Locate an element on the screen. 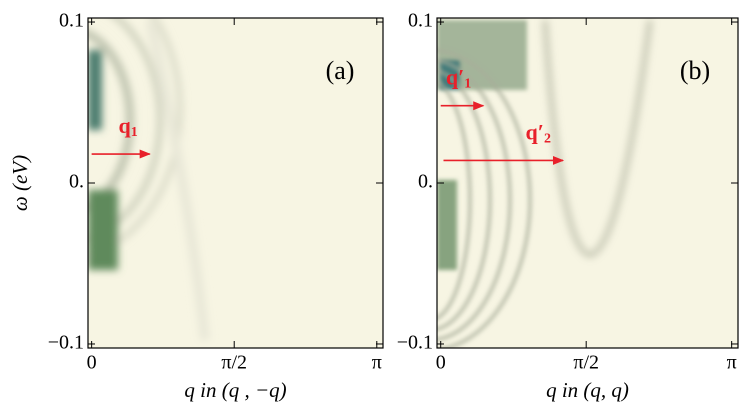  x-axis-label: q in (q, q) is located at coordinates (587, 390).